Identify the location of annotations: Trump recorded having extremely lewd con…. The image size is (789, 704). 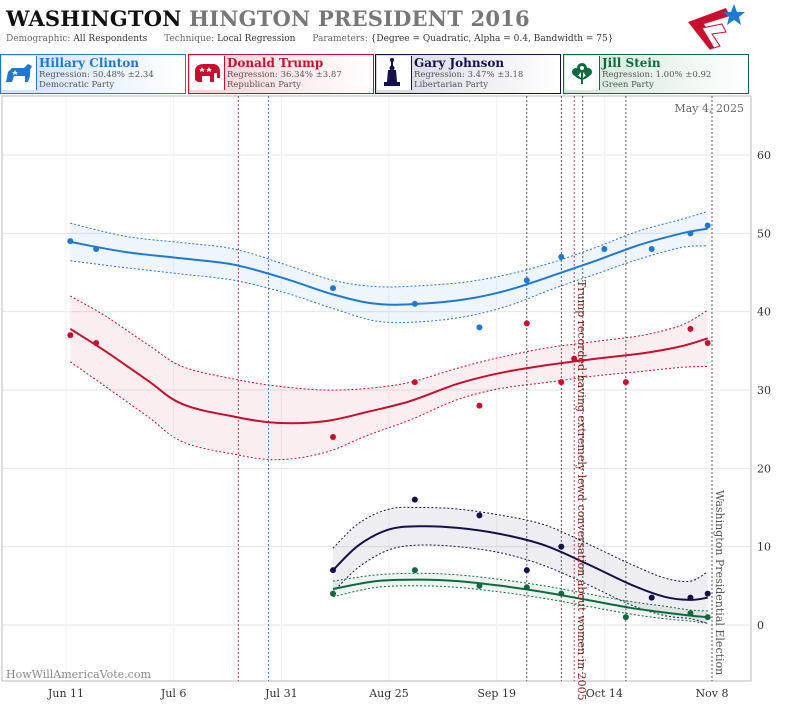
(650, 490).